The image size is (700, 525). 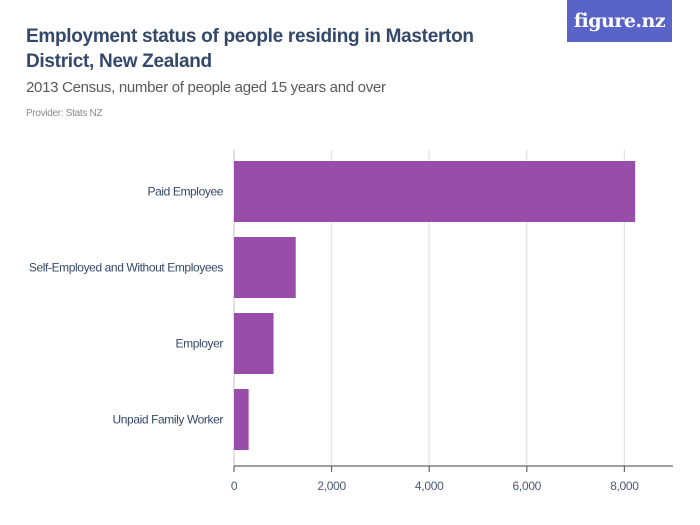 I want to click on category-label: Self-Employed and Without Employees, so click(x=126, y=268).